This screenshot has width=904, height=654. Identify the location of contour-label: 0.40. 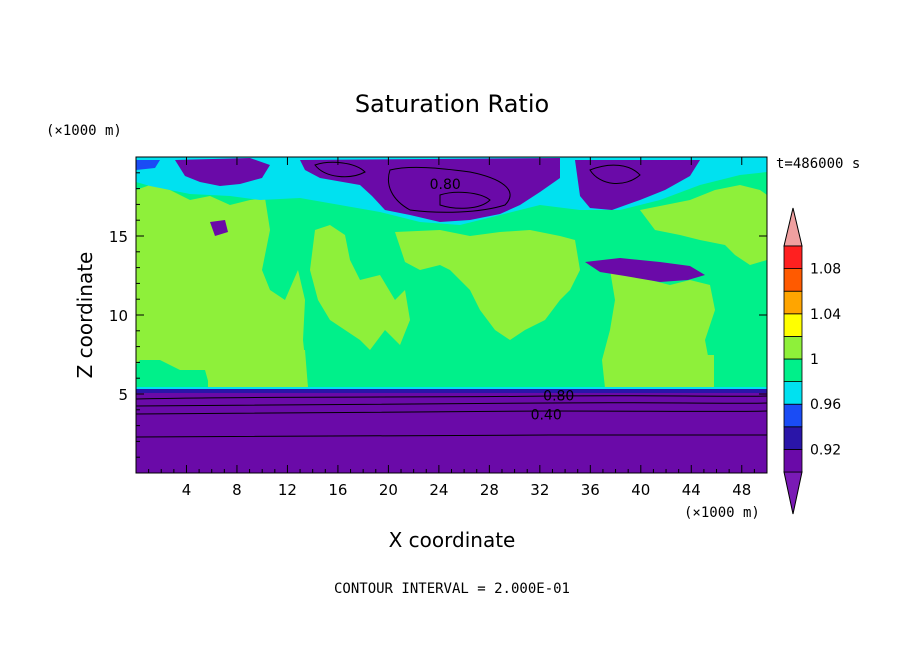
(546, 416).